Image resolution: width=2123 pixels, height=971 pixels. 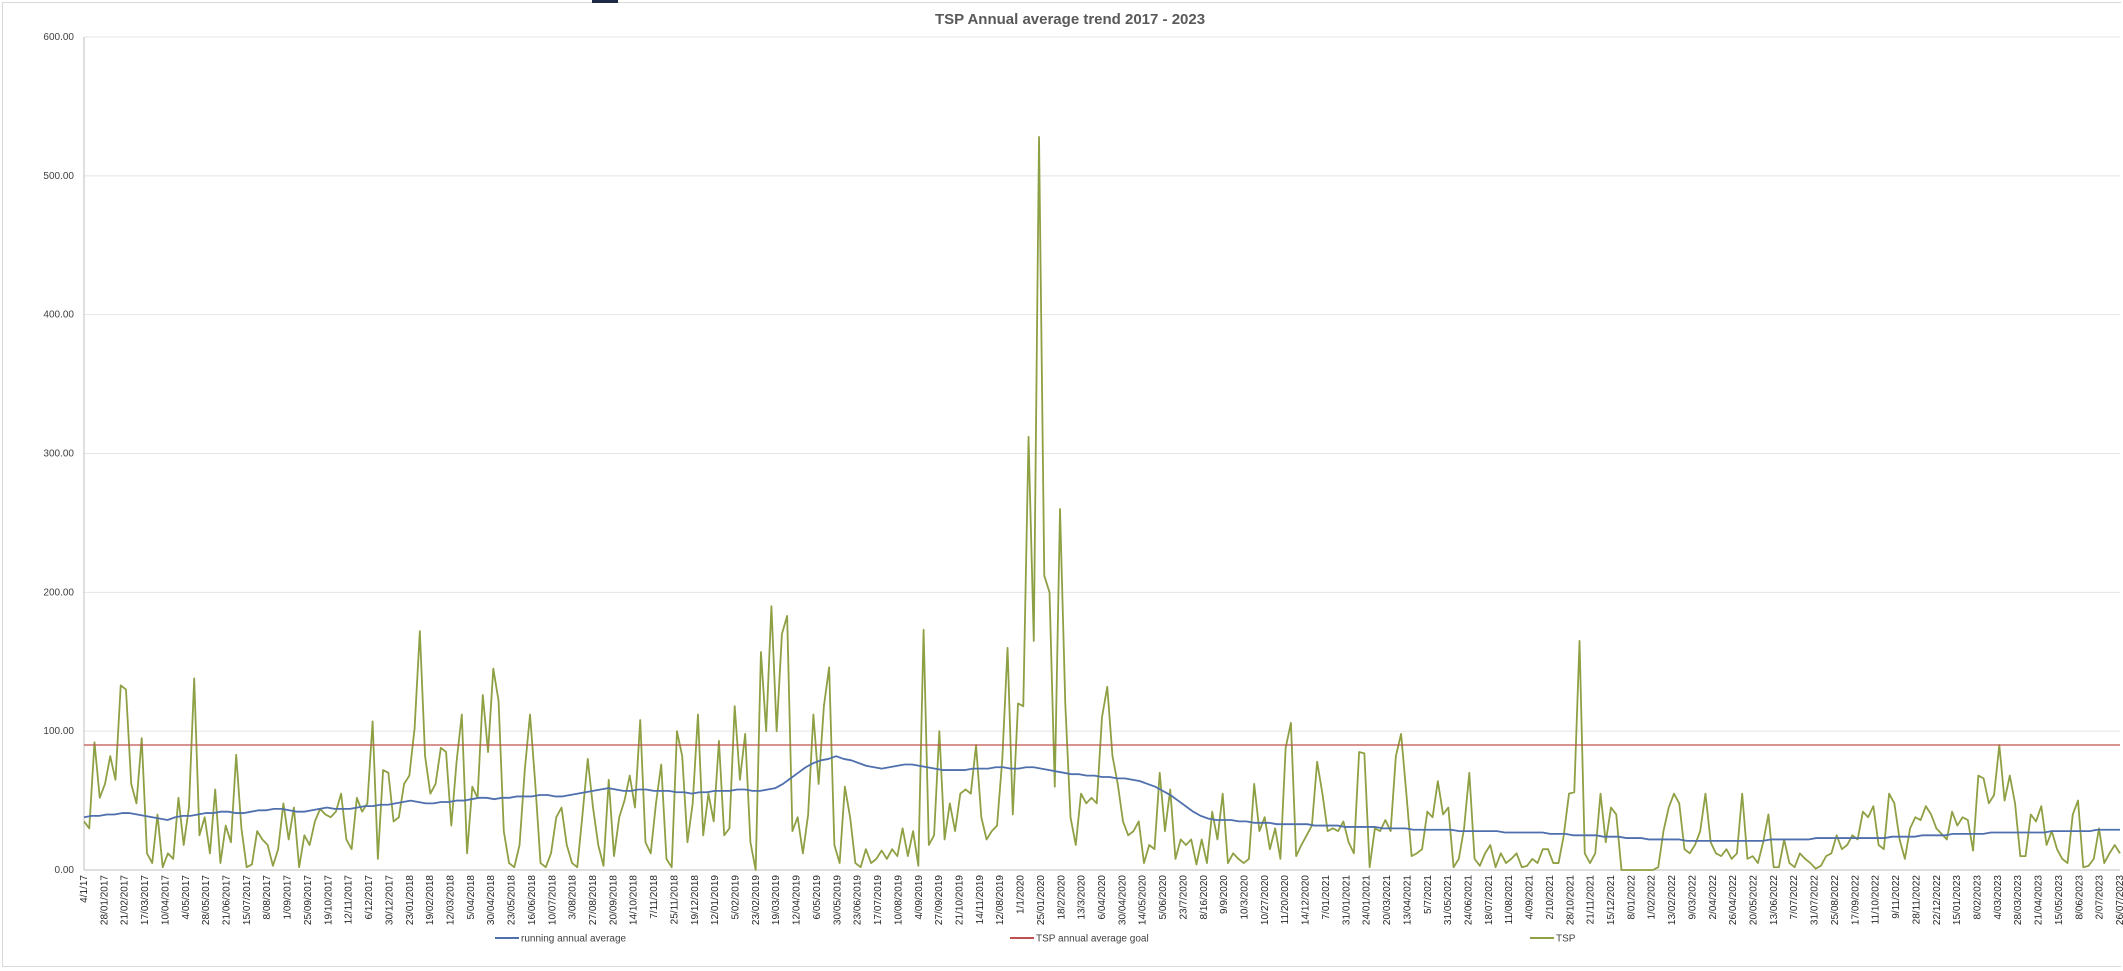 I want to click on x-tick-label: 2/07/2023, so click(x=2100, y=897).